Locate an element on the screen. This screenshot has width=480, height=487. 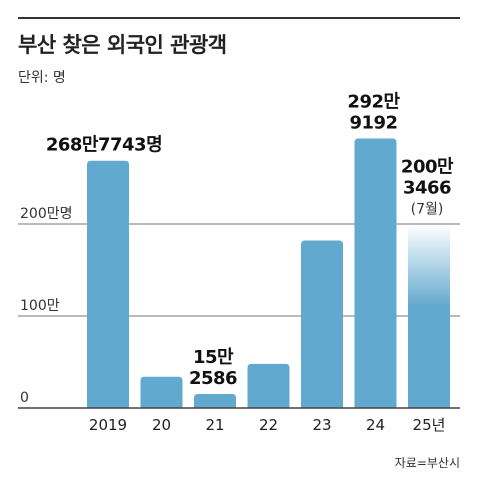
top-rule is located at coordinates (239, 18).